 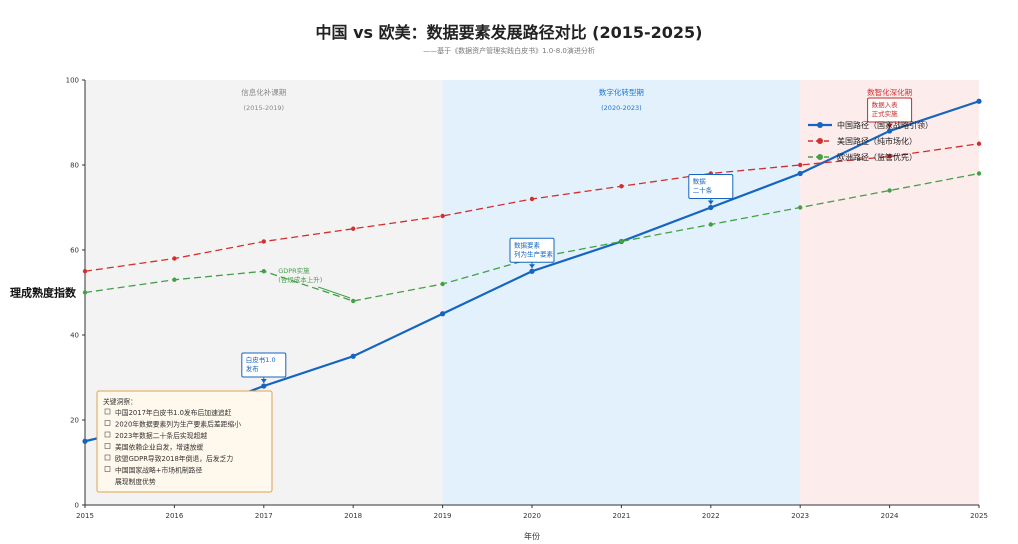 I want to click on y-axis-label: 理成熟度指数, so click(x=43, y=293).